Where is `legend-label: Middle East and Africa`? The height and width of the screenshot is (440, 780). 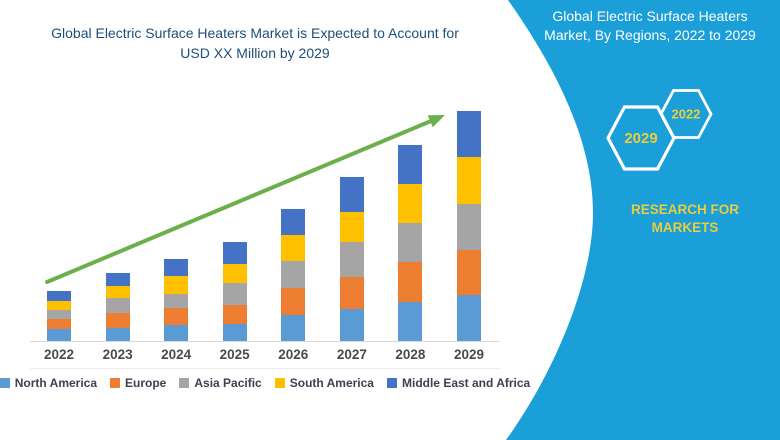
legend-label: Middle East and Africa is located at coordinates (466, 383).